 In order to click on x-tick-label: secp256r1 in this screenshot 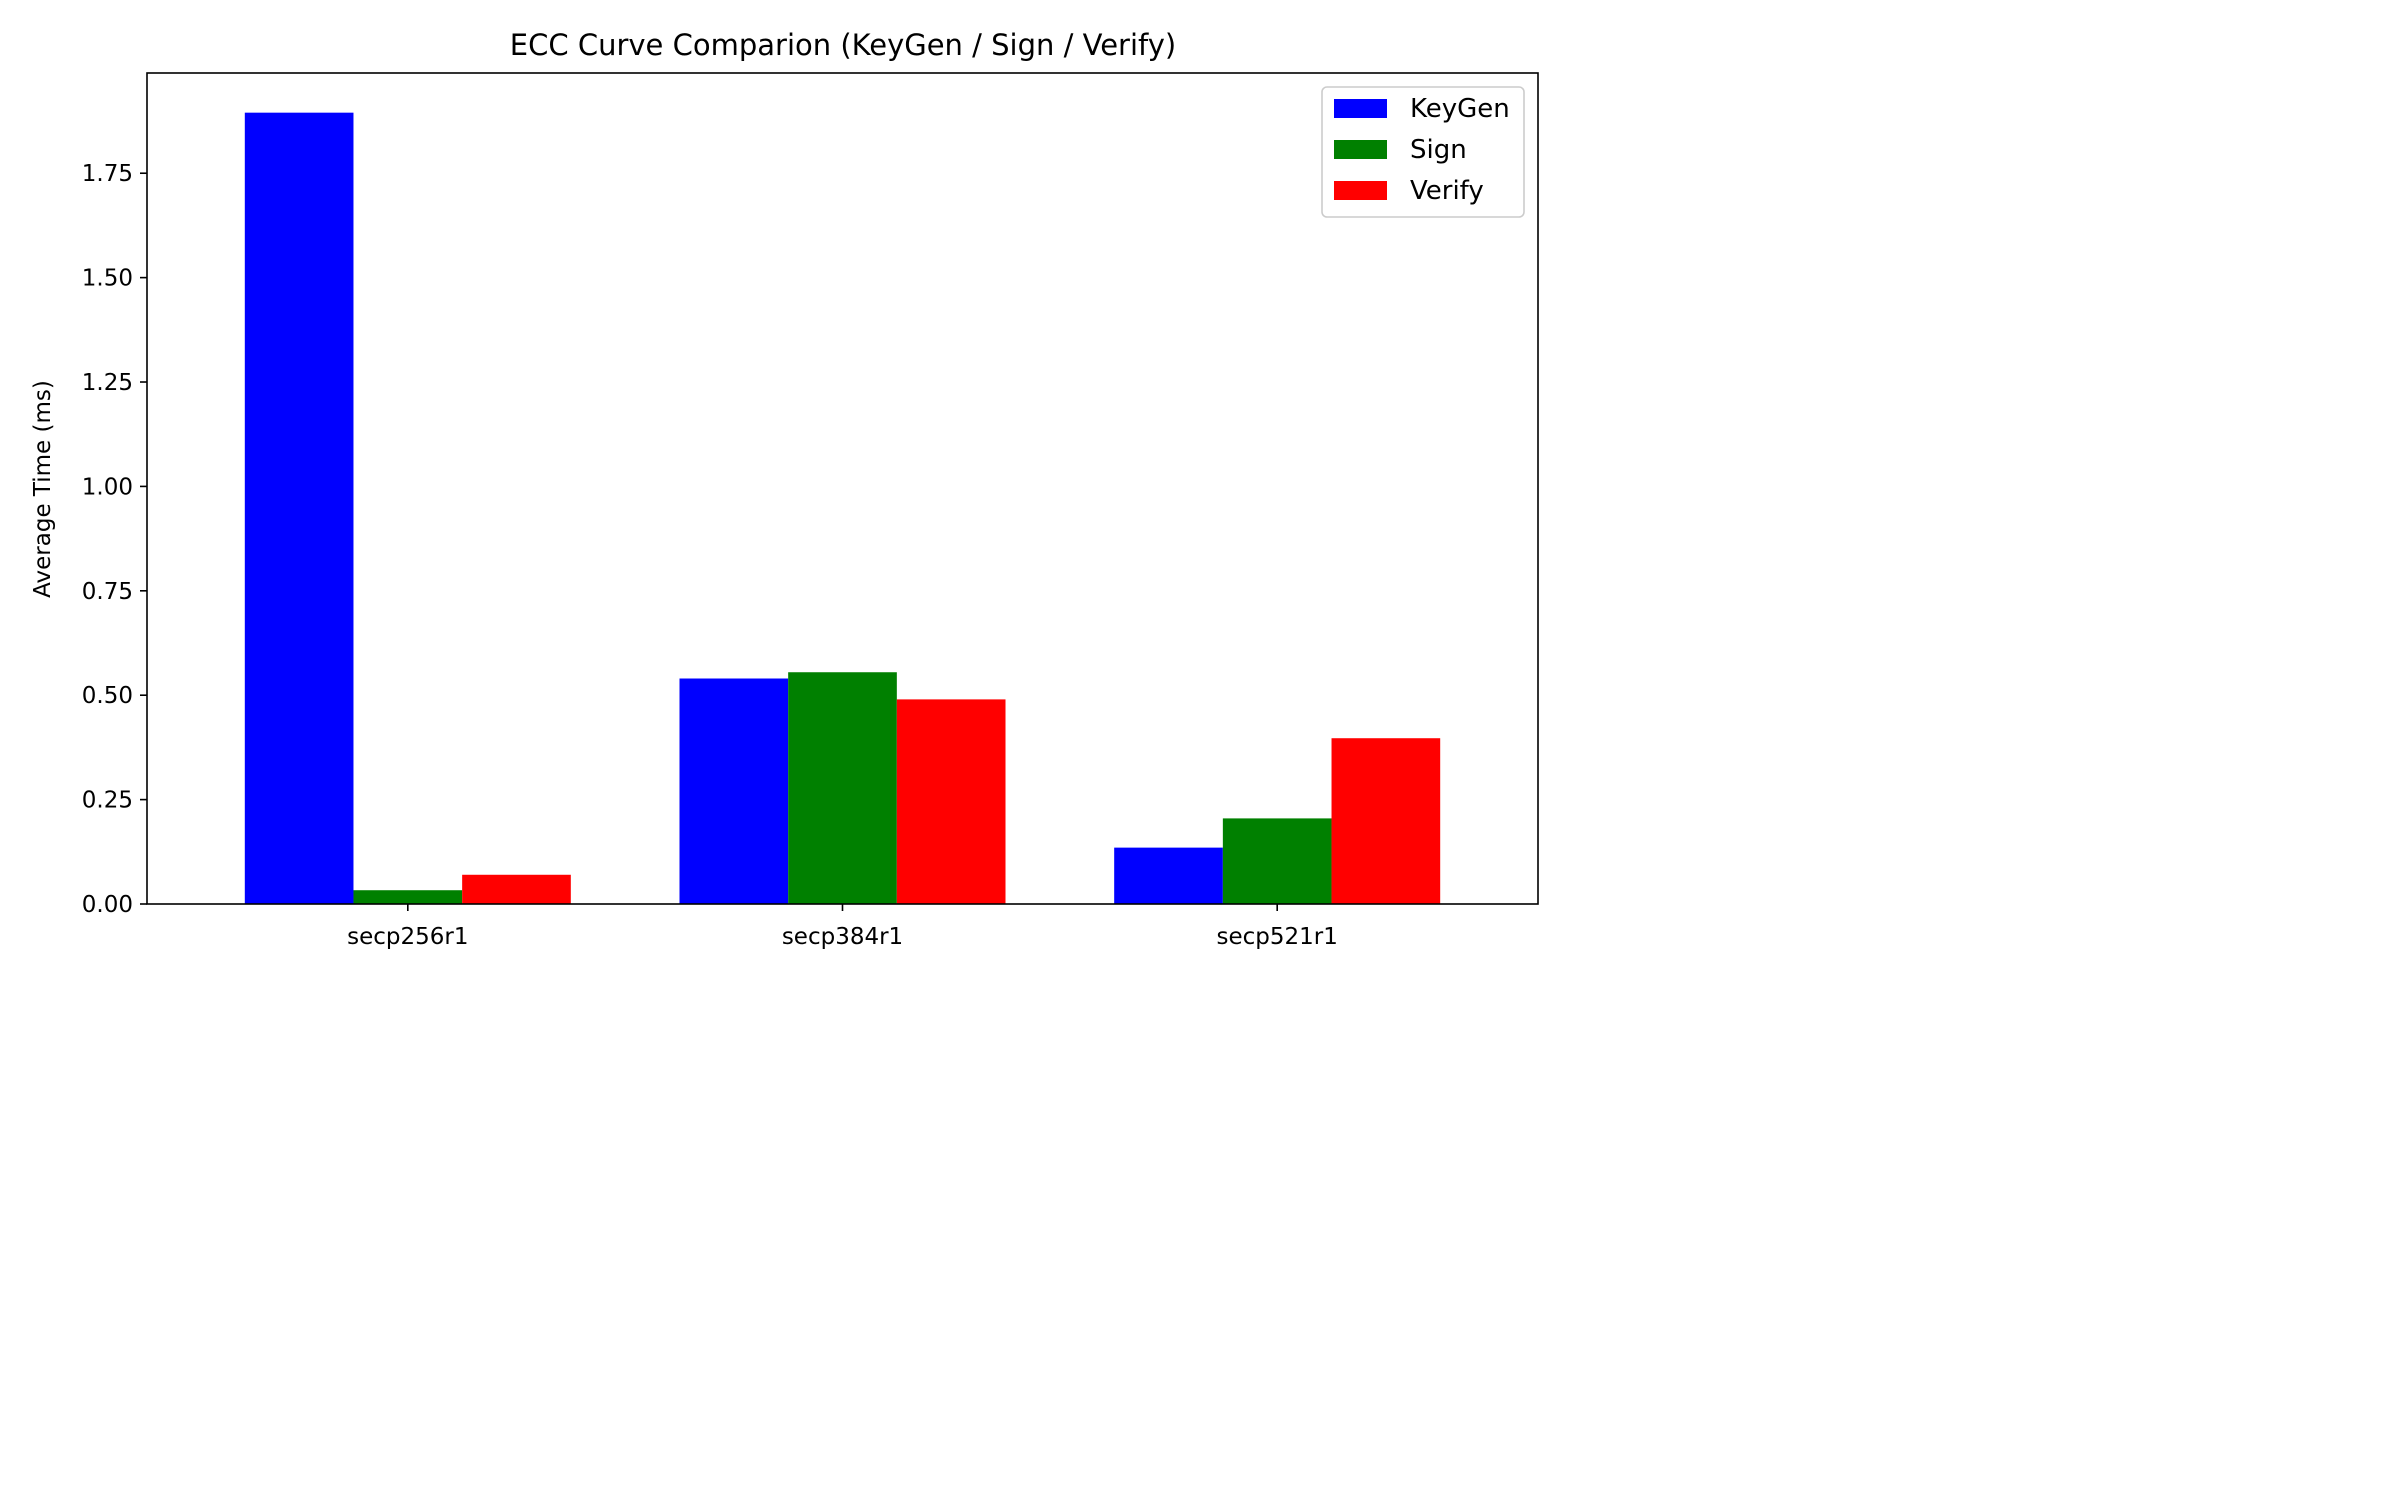, I will do `click(407, 937)`.